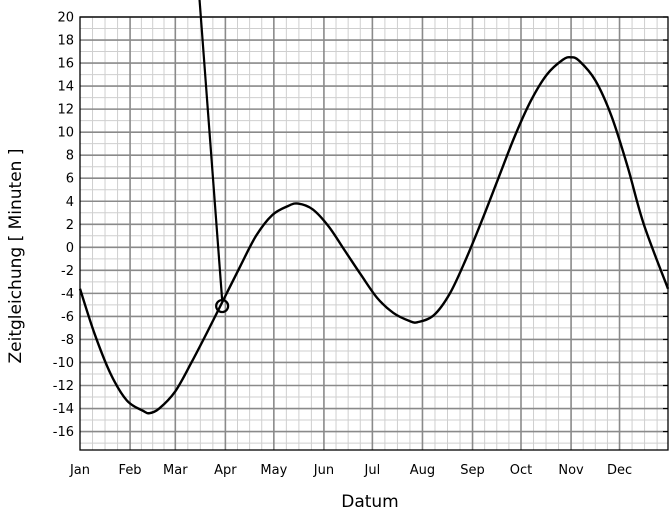 This screenshot has width=670, height=517. What do you see at coordinates (67, 317) in the screenshot?
I see `y-tick-label: -6` at bounding box center [67, 317].